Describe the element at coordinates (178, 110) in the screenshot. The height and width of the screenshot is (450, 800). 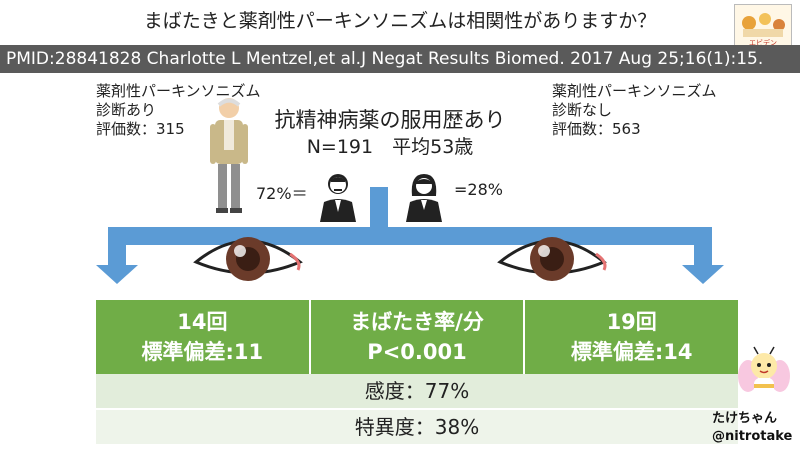
I see `left-group-info: 薬剤性パーキンソニズム 診断あり 評価数：315` at that location.